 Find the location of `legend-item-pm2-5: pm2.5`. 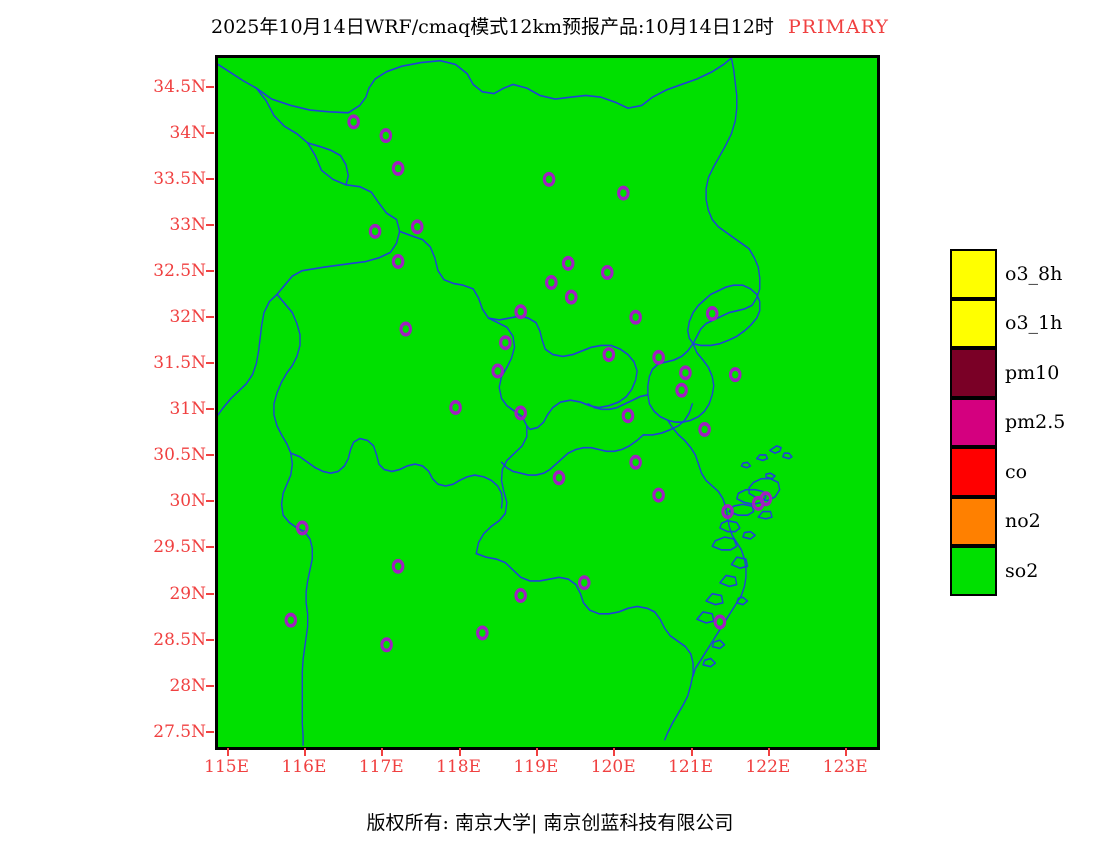

legend-item-pm2-5: pm2.5 is located at coordinates (1020, 422).